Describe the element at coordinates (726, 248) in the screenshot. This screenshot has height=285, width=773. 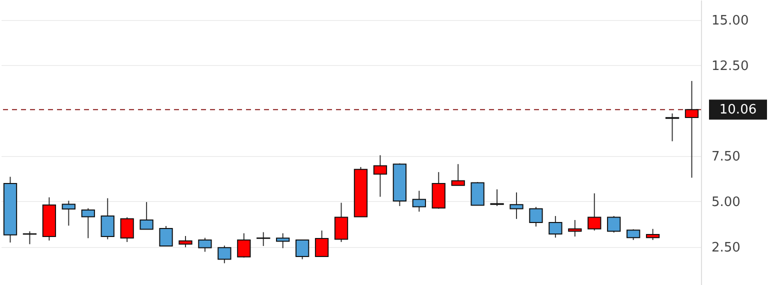
I see `y-tick-label: 2.50` at that location.